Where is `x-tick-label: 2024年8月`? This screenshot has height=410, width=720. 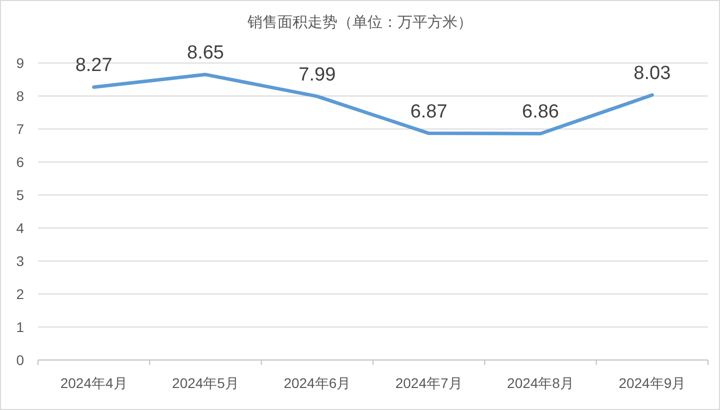 x-tick-label: 2024年8月 is located at coordinates (540, 383).